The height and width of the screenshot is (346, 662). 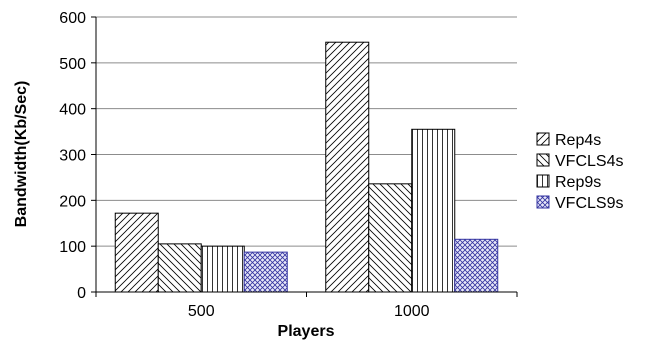 I want to click on y-tick-label: 600, so click(x=72, y=18).